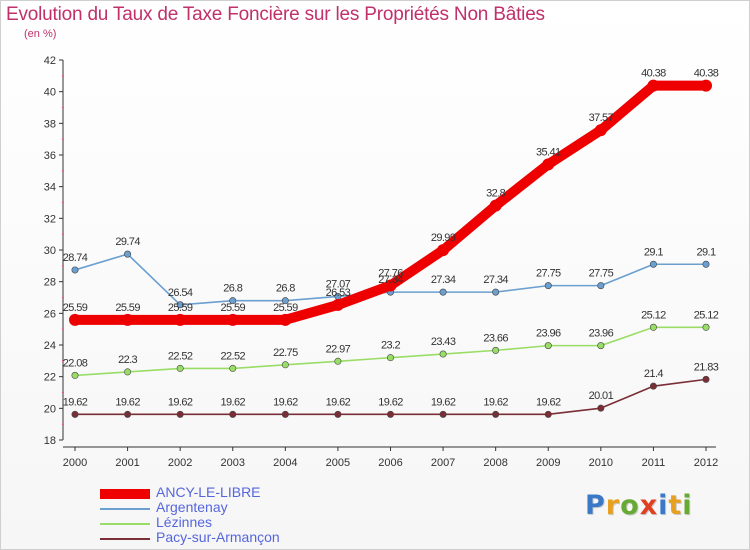 This screenshot has height=550, width=750. What do you see at coordinates (50, 61) in the screenshot?
I see `y-tick-label: 42` at bounding box center [50, 61].